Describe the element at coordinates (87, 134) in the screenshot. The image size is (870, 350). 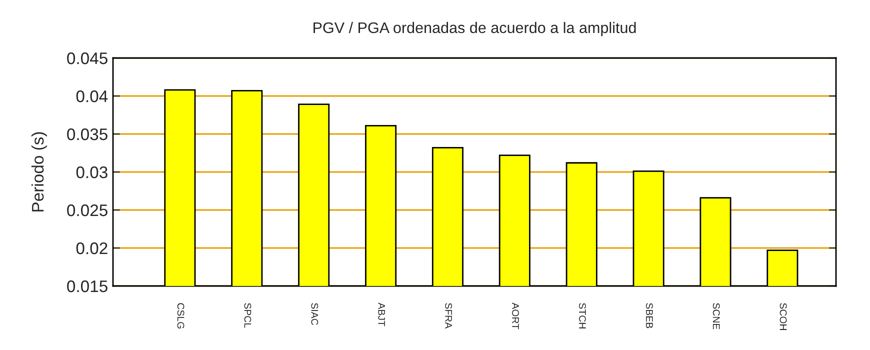
I see `y-tick-label: 0.035` at that location.